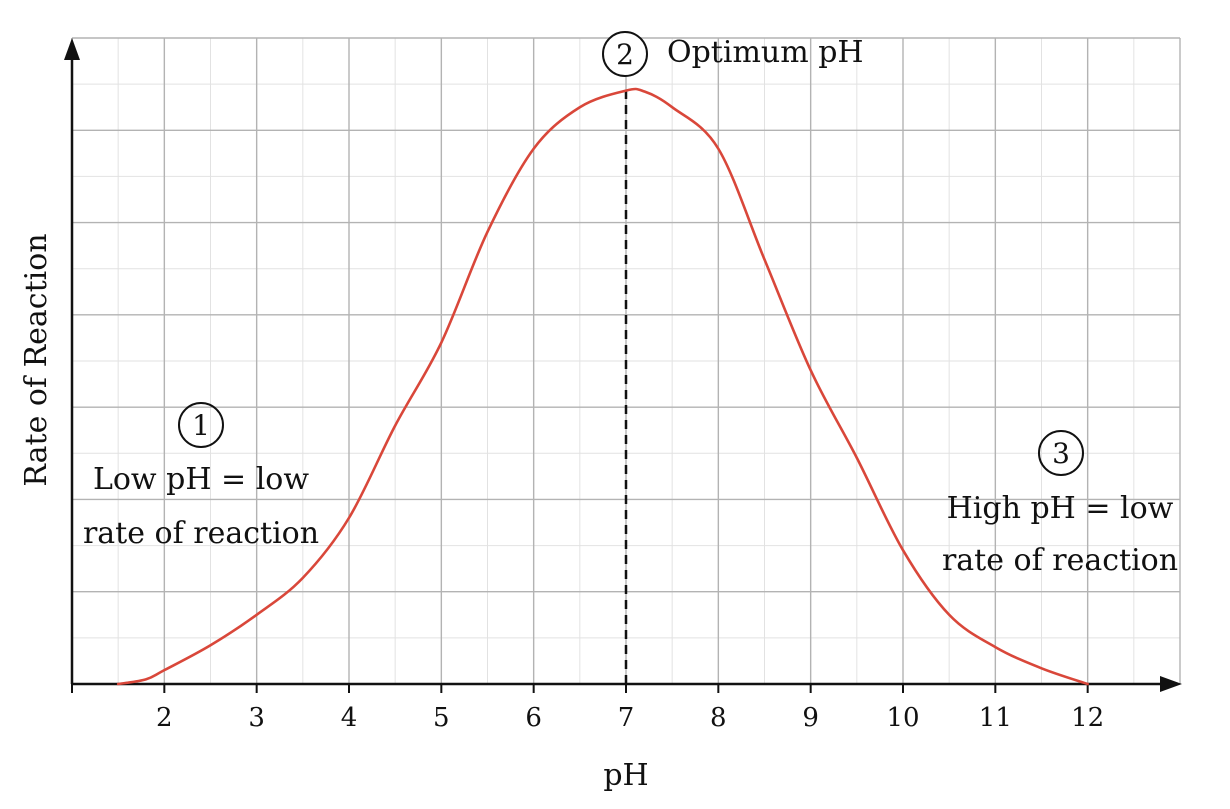 The image size is (1230, 809). I want to click on annotation-number: 3, so click(1061, 453).